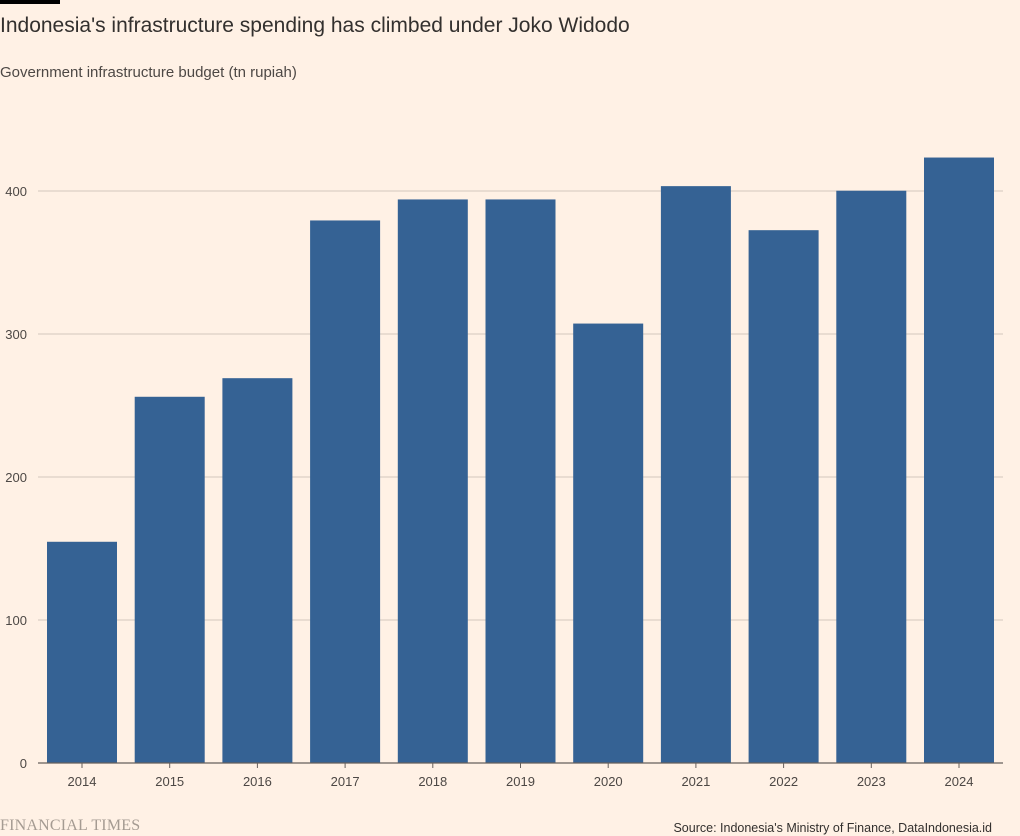  I want to click on bar-2022, so click(783, 496).